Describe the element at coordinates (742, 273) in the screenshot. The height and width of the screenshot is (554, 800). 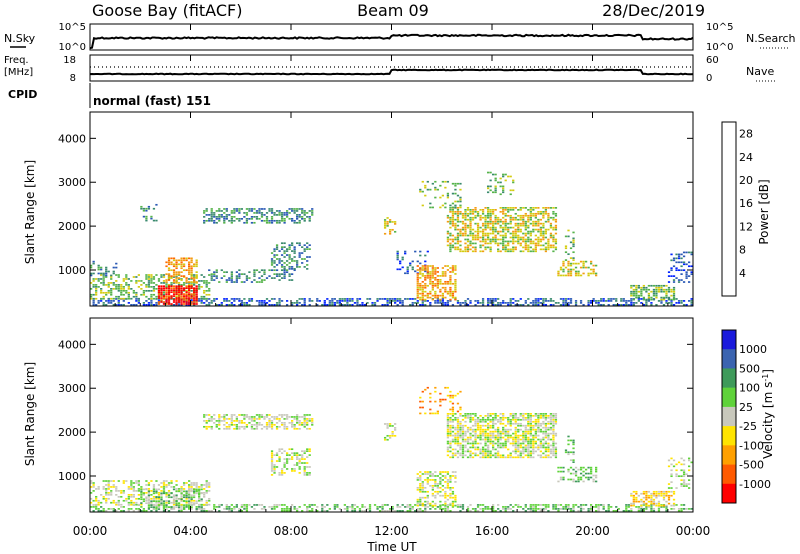
I see `colorbar-tick-label: 4` at that location.